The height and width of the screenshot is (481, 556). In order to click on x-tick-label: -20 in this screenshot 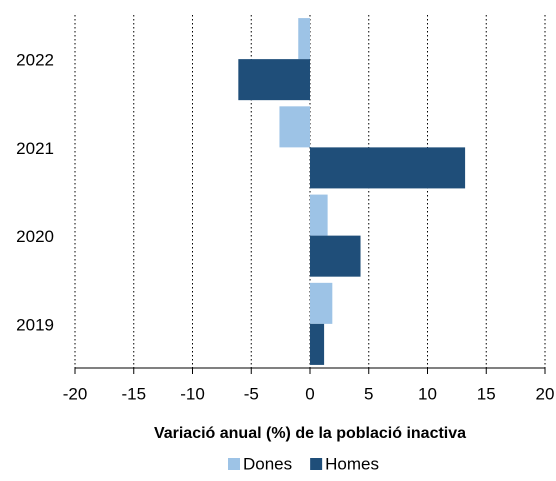, I will do `click(75, 393)`.